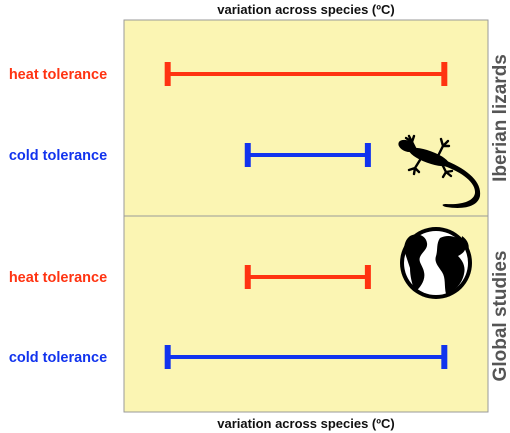  Describe the element at coordinates (58, 156) in the screenshot. I see `row-label-iberian-cold: cold tolerance` at that location.